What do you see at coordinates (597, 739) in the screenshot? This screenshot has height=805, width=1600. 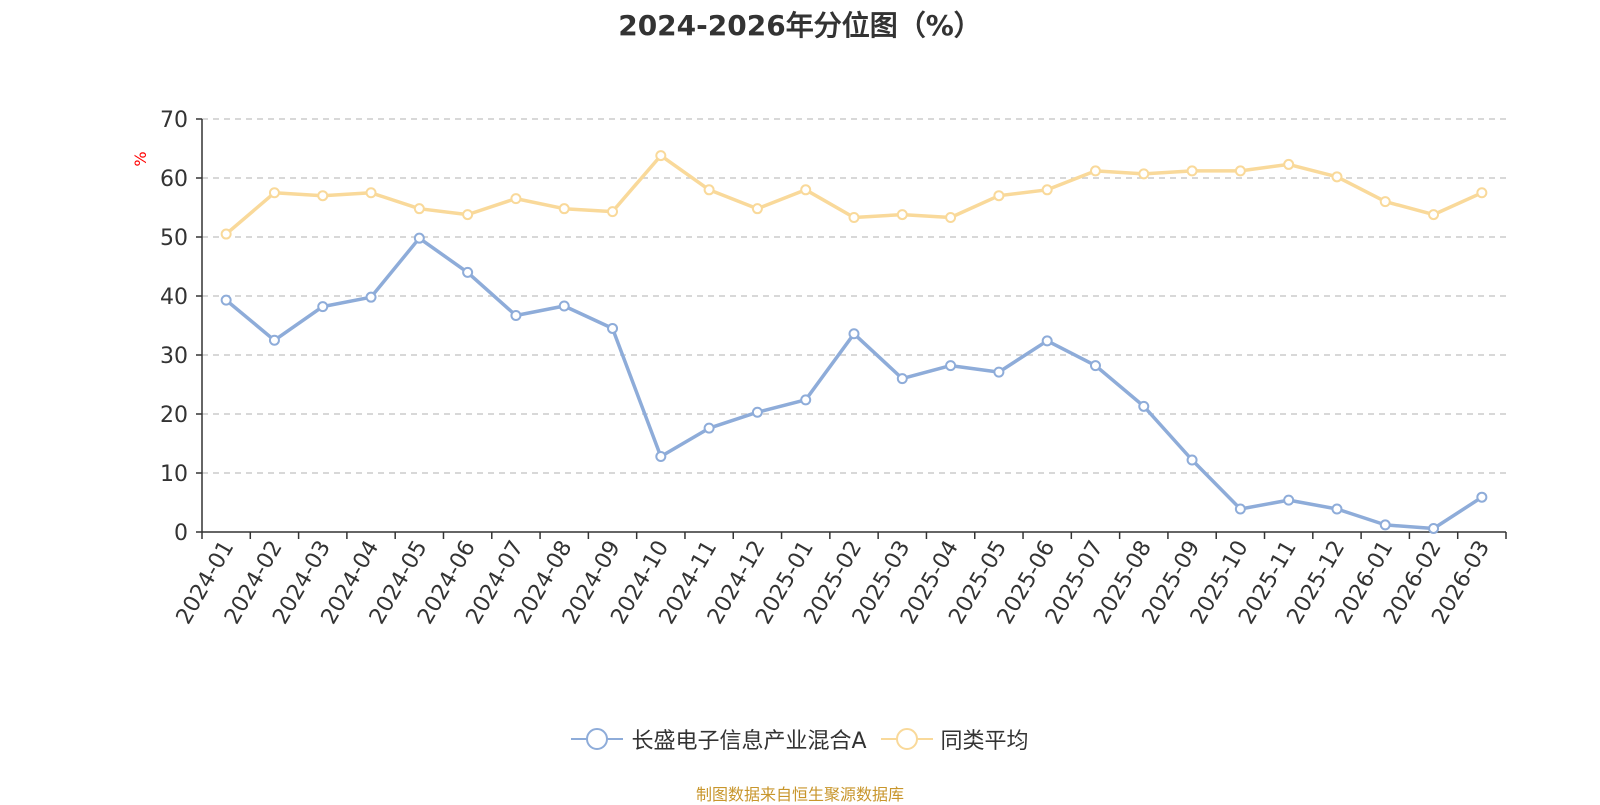 I see `legend-marker-fund` at bounding box center [597, 739].